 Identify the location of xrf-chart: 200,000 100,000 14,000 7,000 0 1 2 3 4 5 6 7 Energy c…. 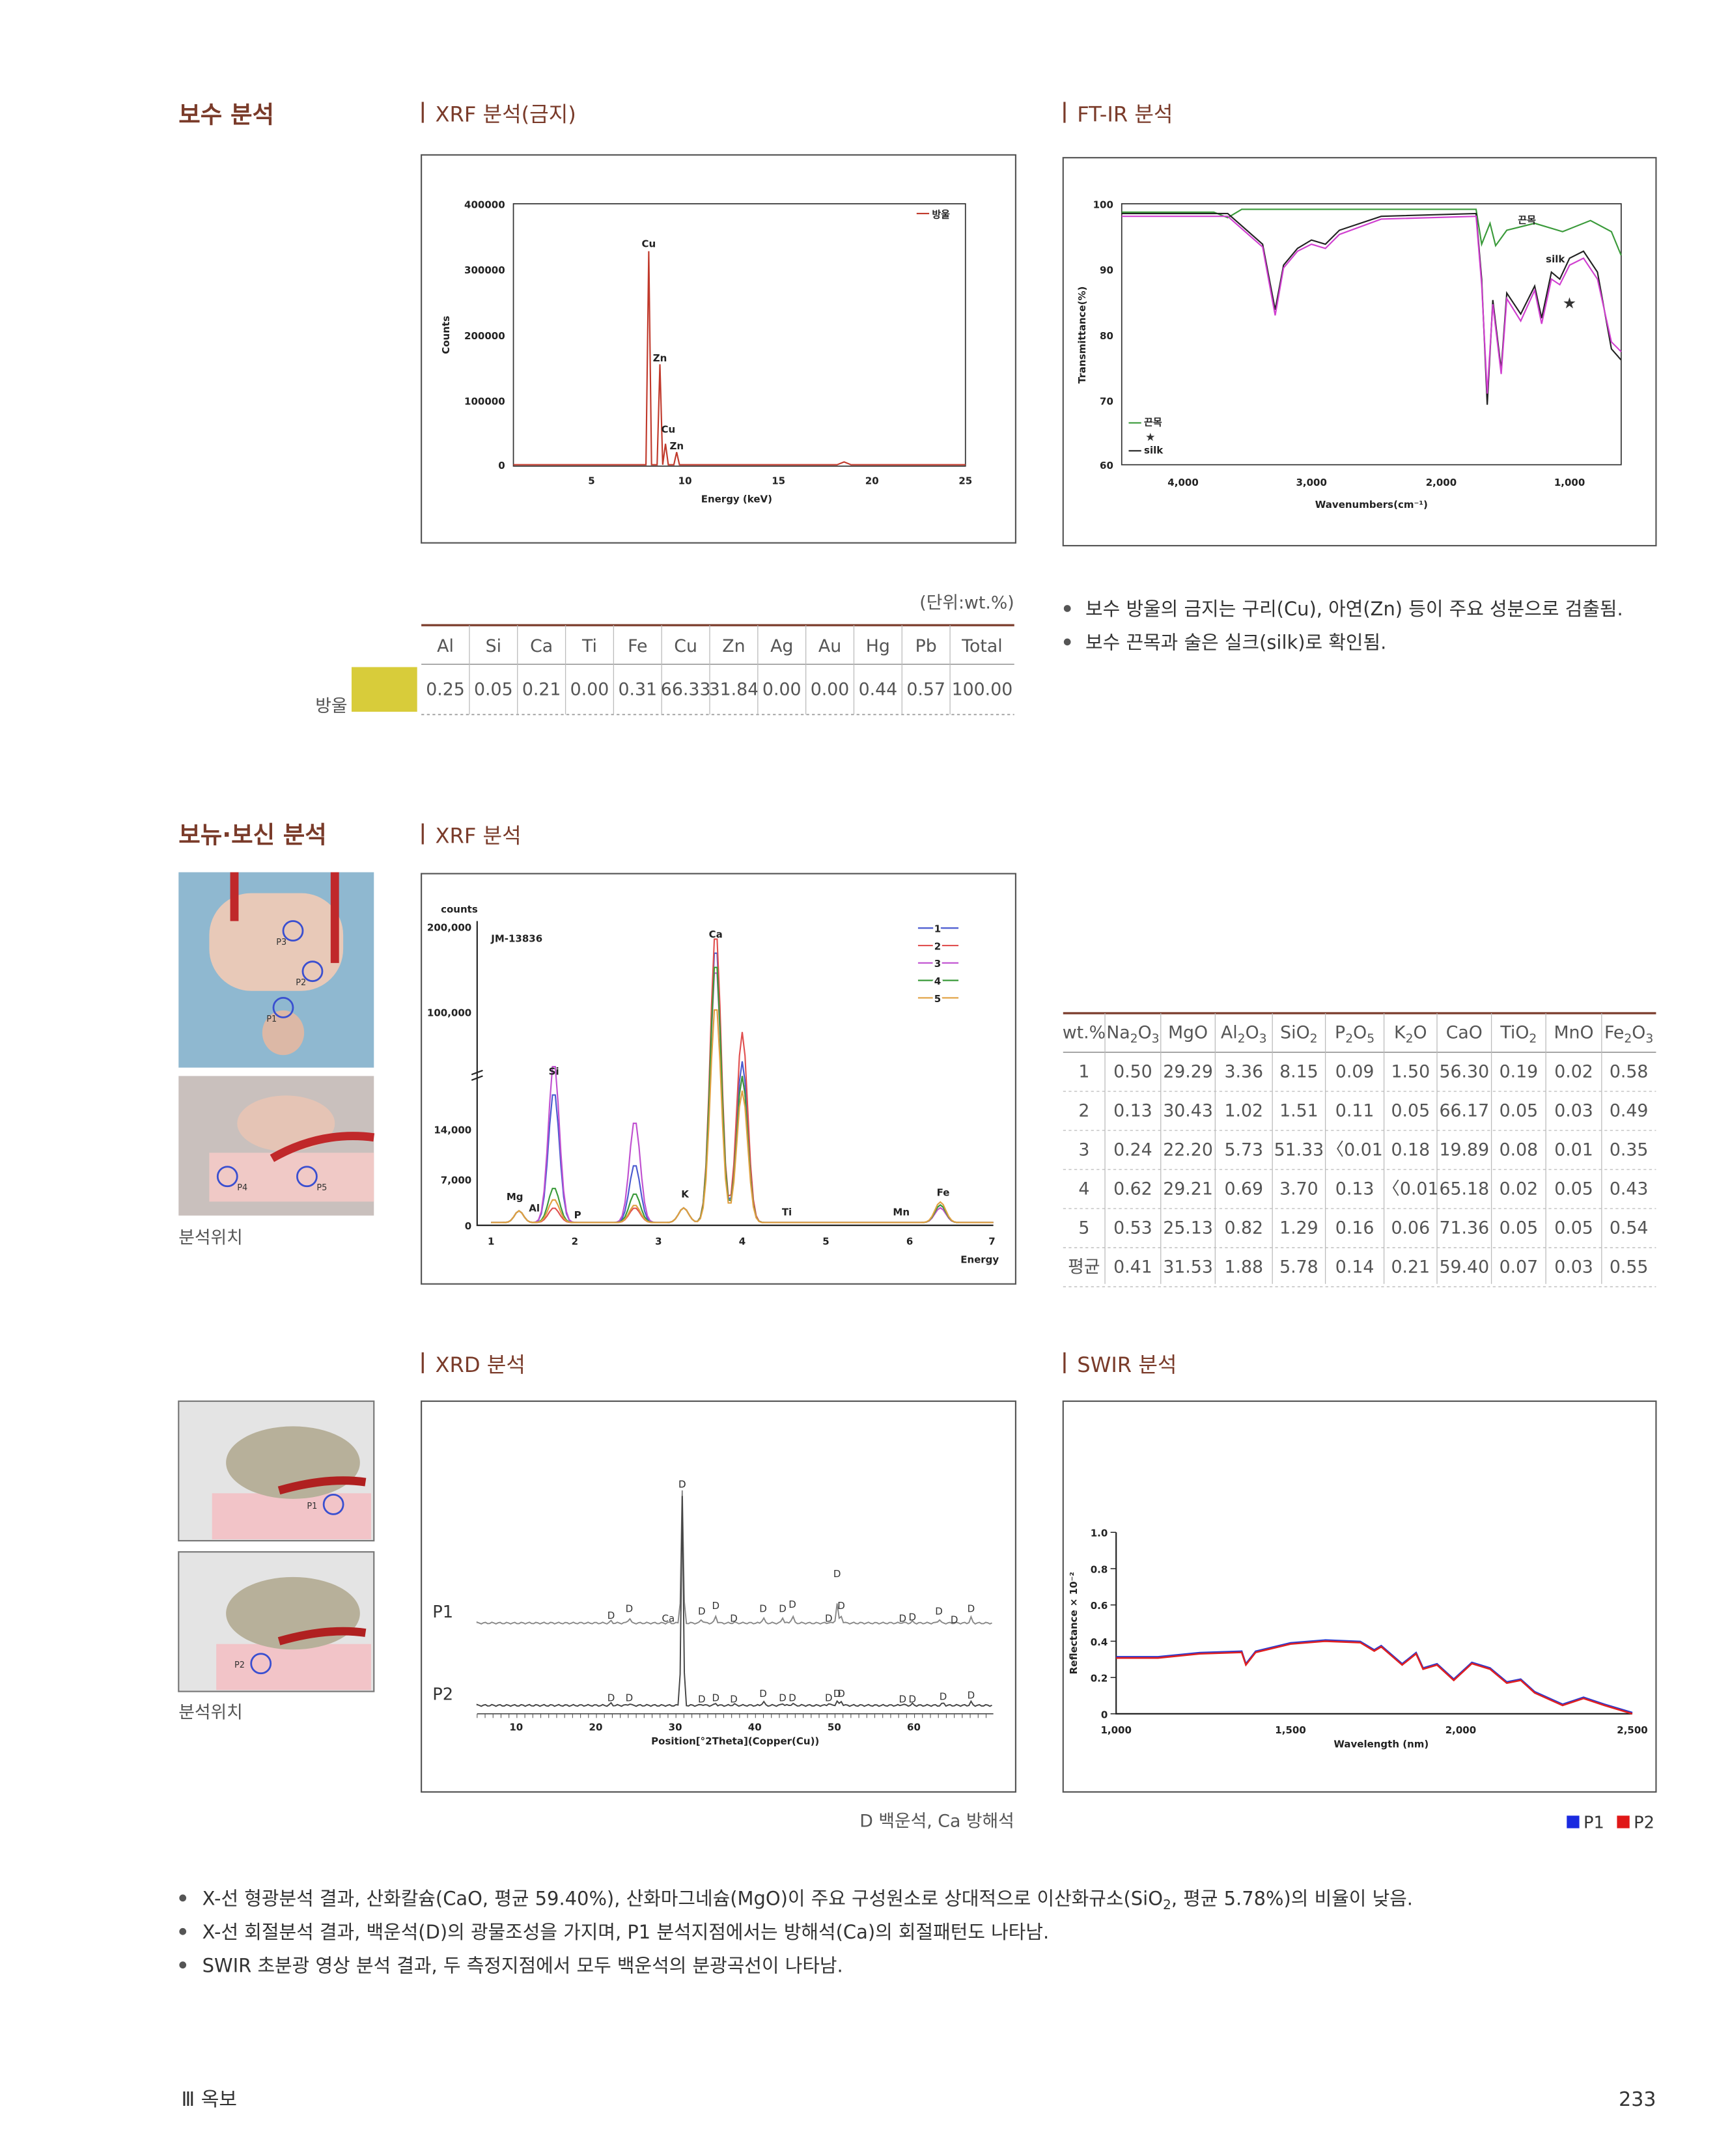
(713, 1085).